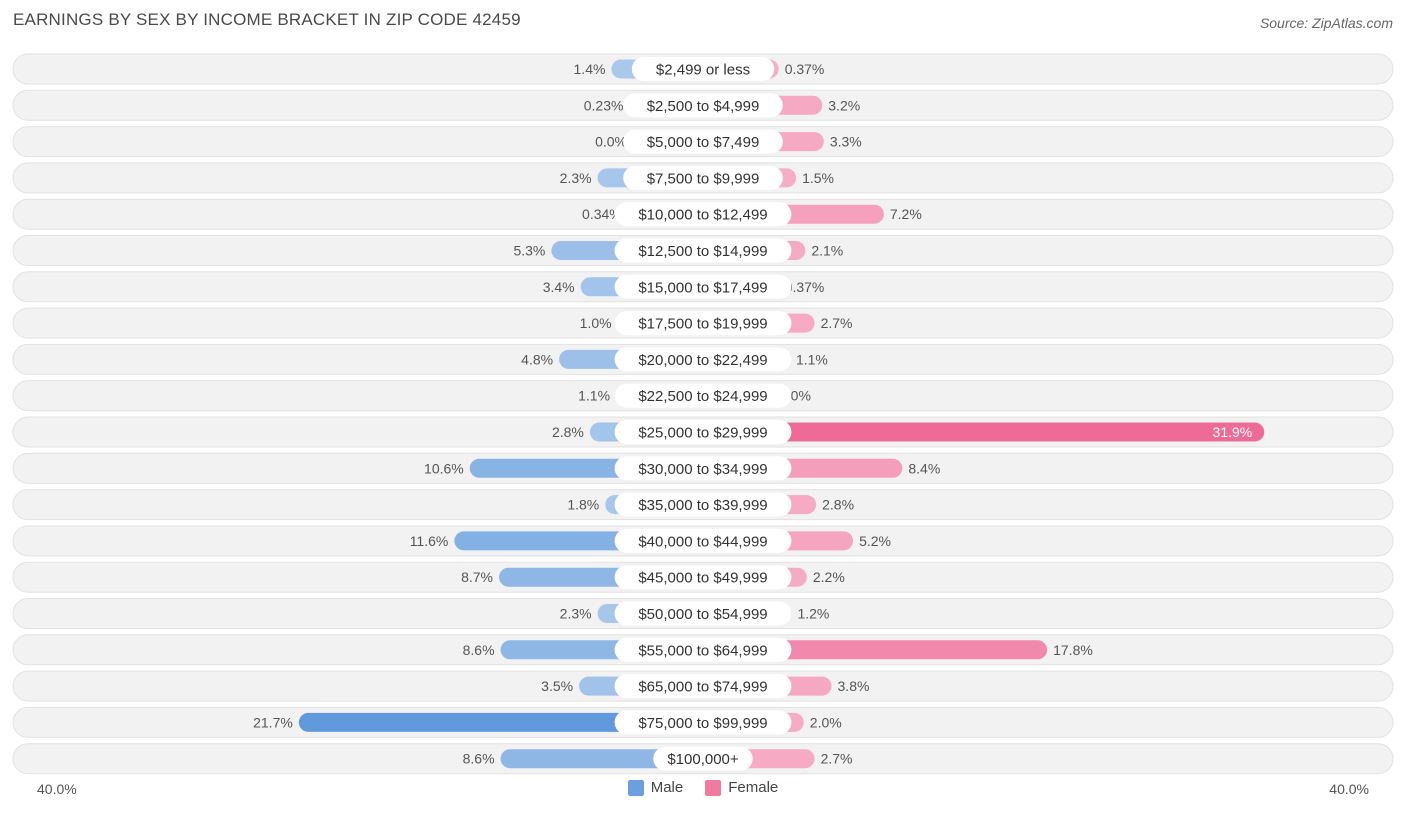 The height and width of the screenshot is (814, 1406). Describe the element at coordinates (984, 432) in the screenshot. I see `female-bar` at that location.